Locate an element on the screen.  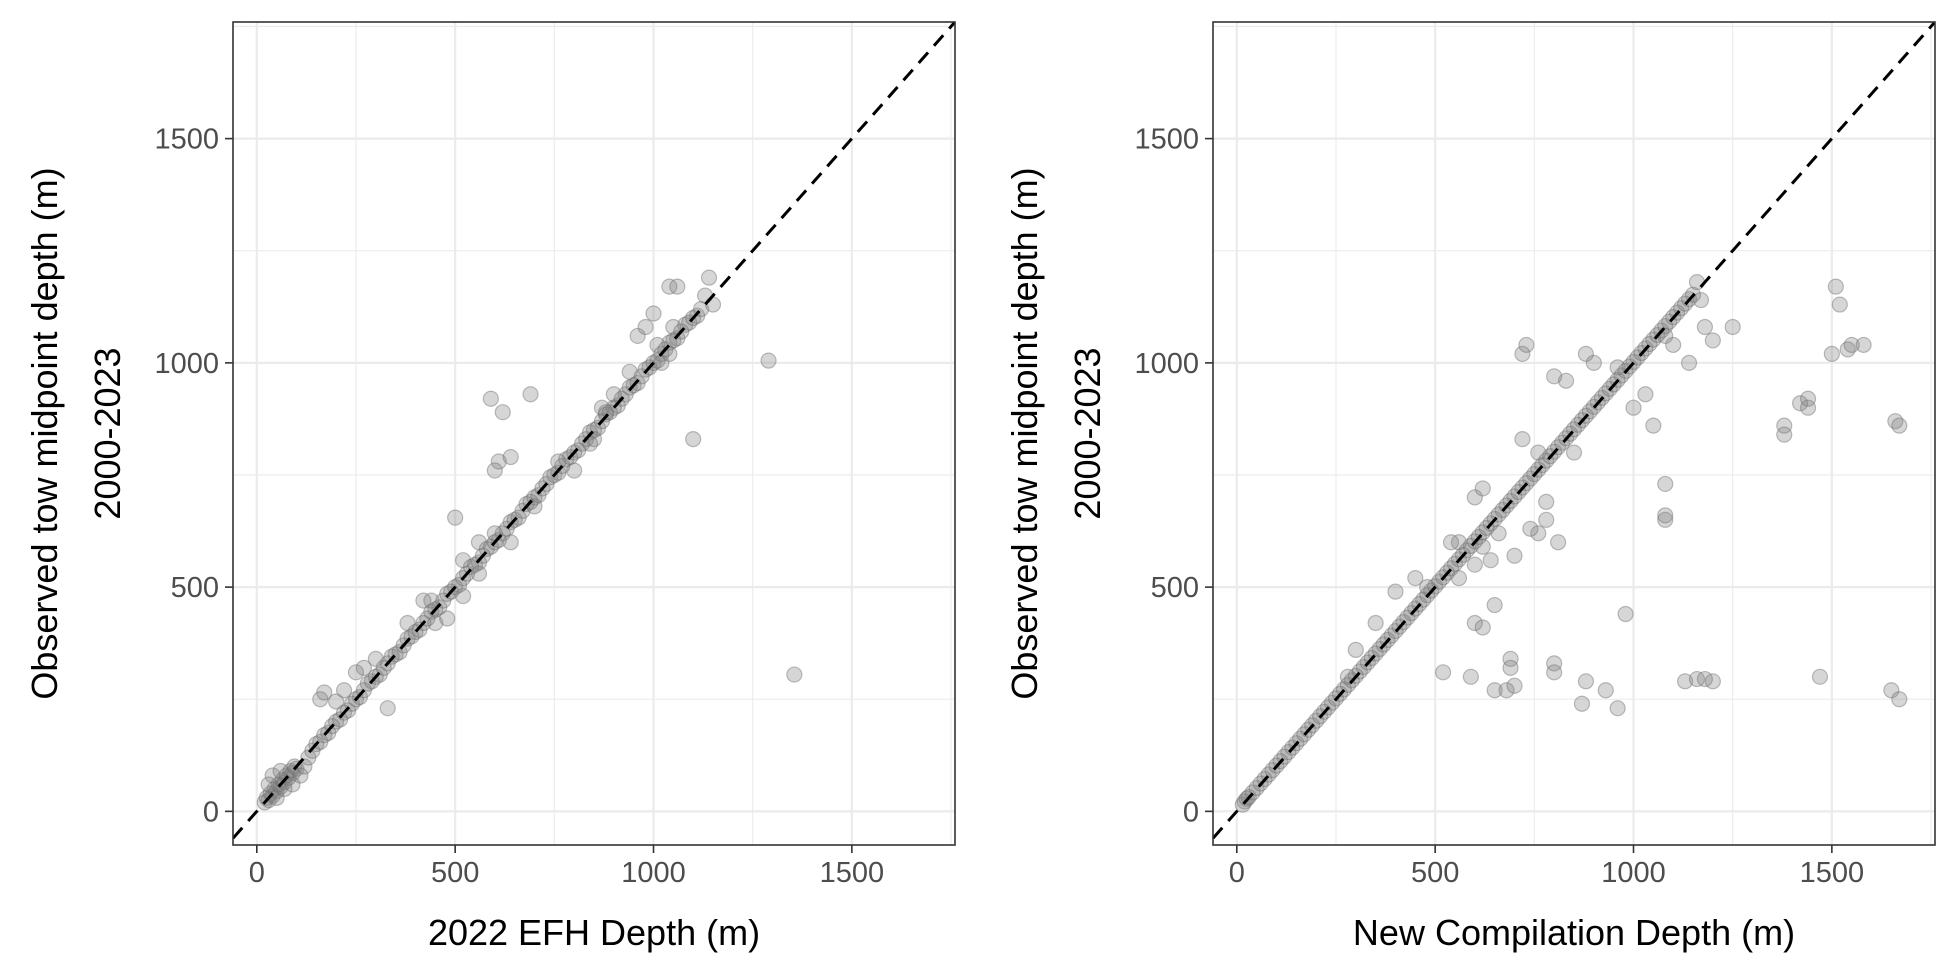
y-axis-title-line1: Observed tow midpoint depth (m) is located at coordinates (1024, 433).